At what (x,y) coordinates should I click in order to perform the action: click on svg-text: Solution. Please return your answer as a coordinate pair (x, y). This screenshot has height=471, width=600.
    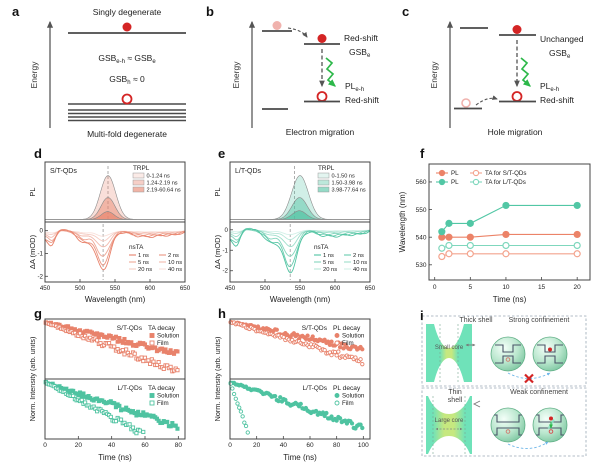
    Looking at the image, I should click on (353, 336).